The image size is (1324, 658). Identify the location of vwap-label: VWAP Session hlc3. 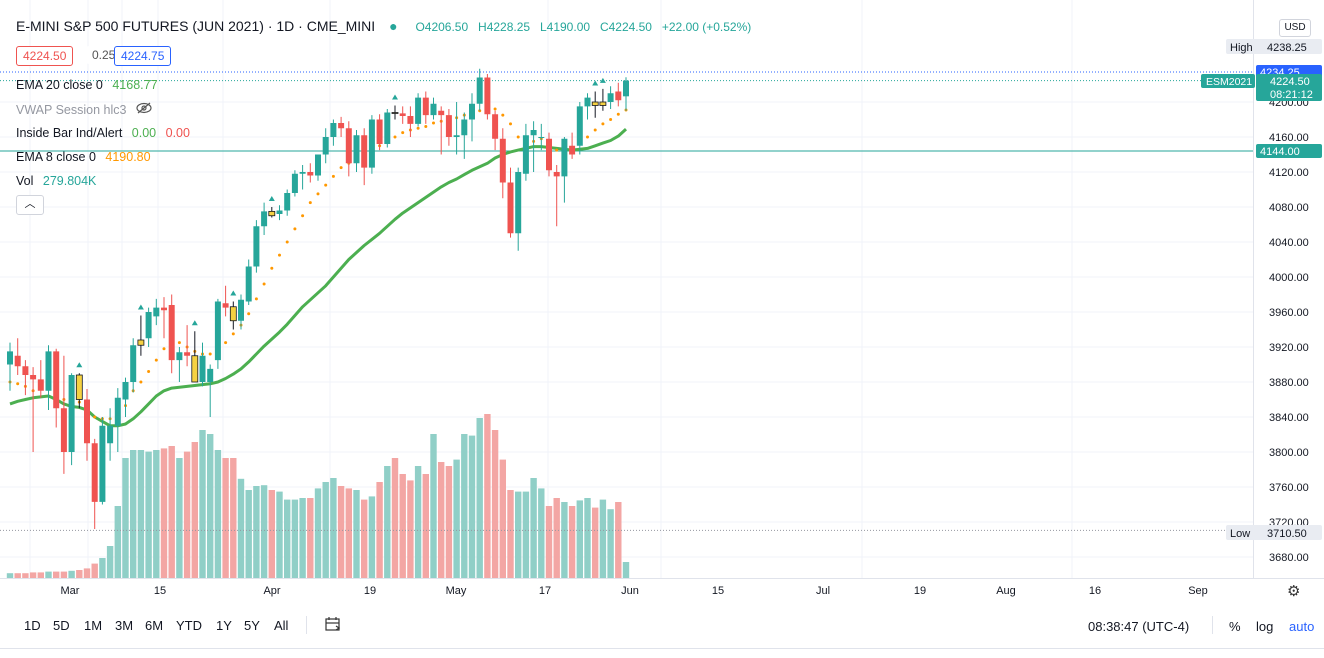
(71, 110).